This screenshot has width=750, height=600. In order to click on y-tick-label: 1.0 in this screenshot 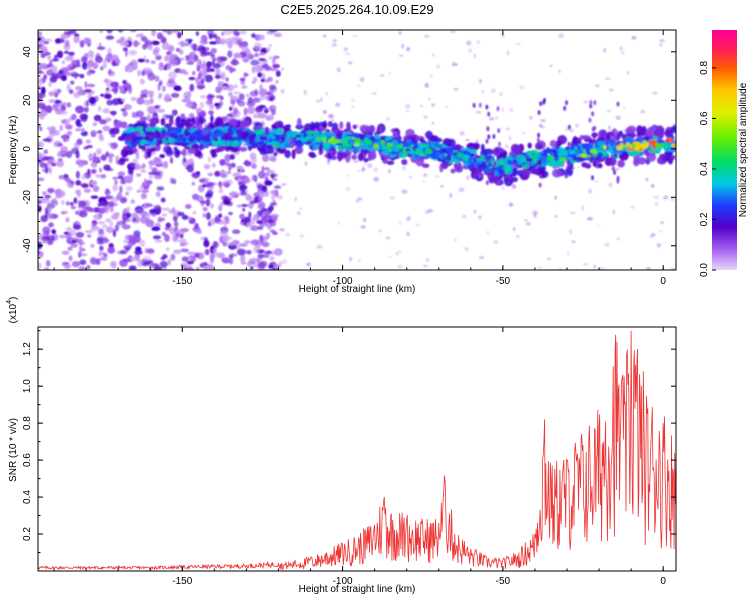, I will do `click(27, 386)`.